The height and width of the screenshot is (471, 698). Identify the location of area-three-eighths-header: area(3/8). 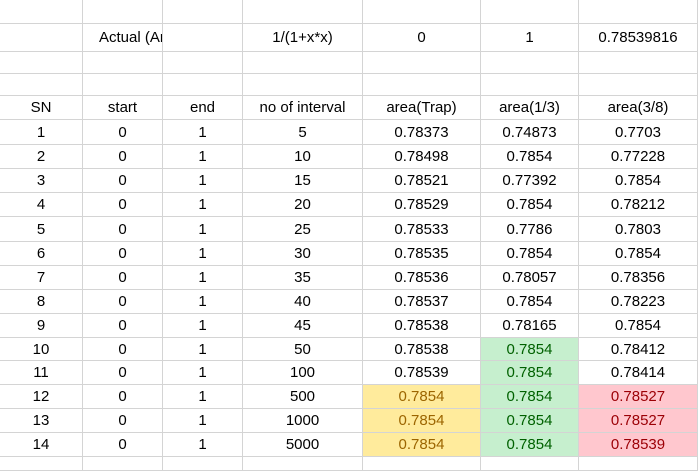
(638, 108).